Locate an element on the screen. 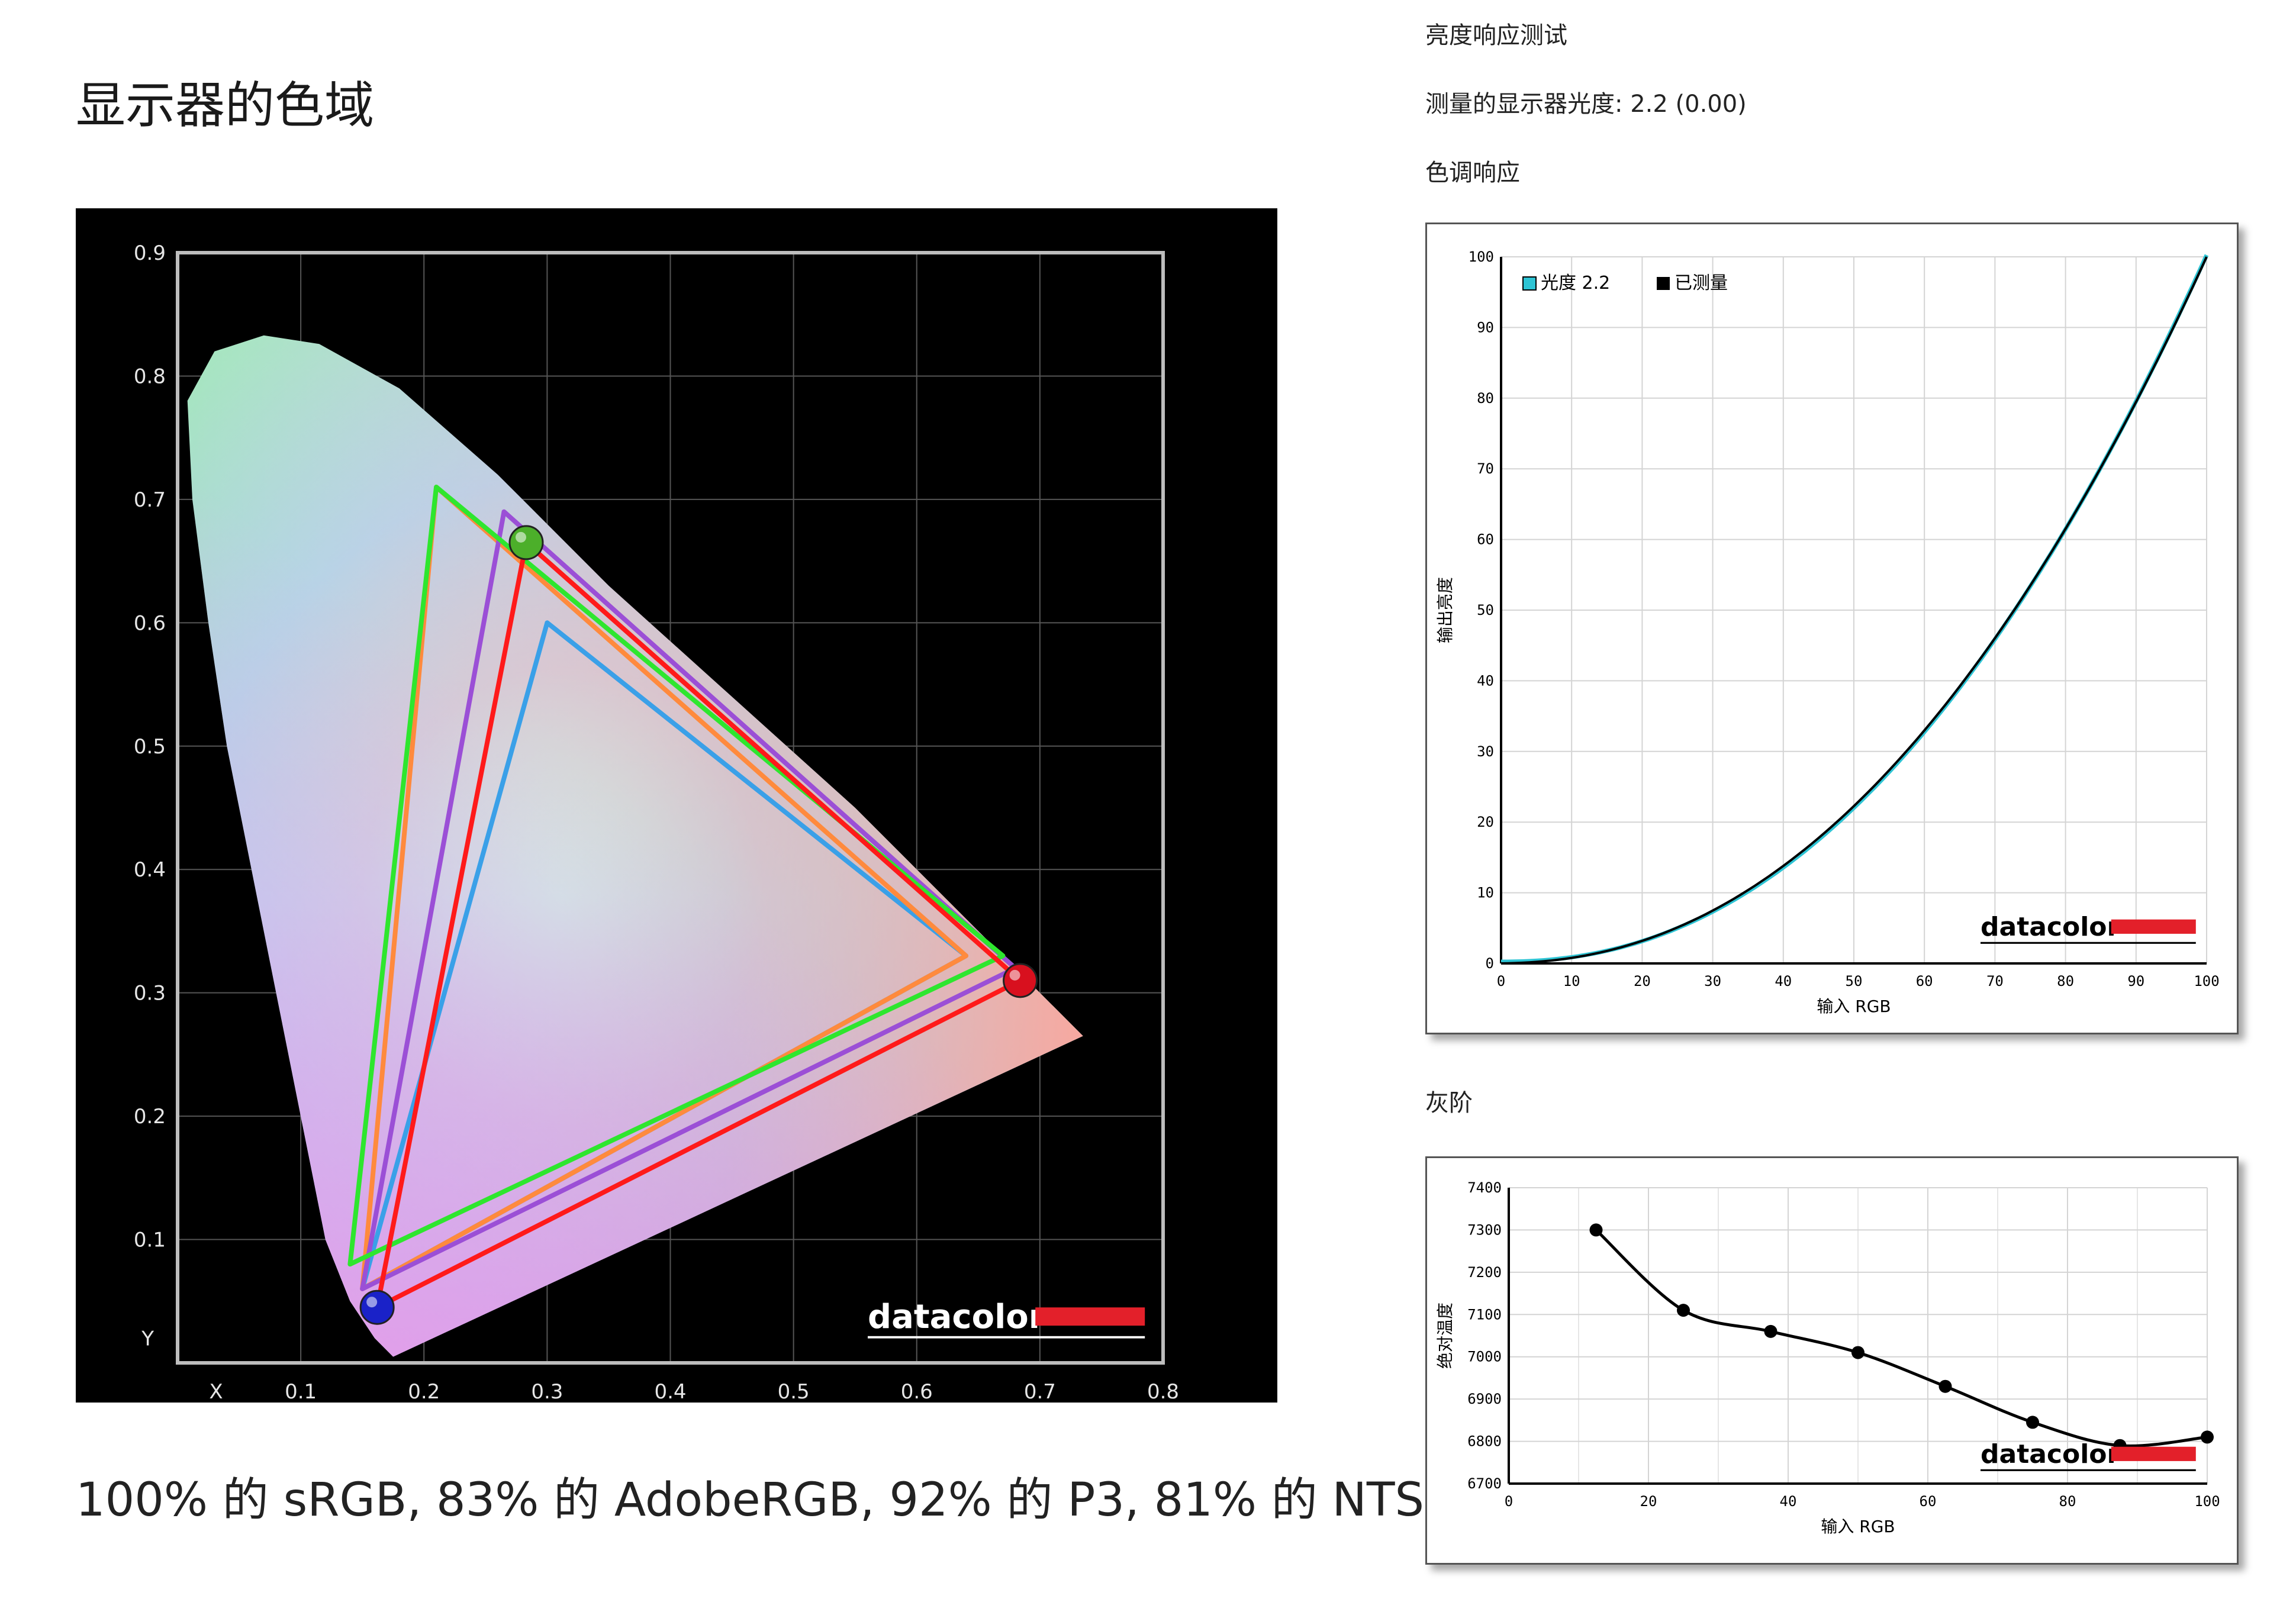 This screenshot has width=2296, height=1599. y-axis-label: Y is located at coordinates (147, 1338).